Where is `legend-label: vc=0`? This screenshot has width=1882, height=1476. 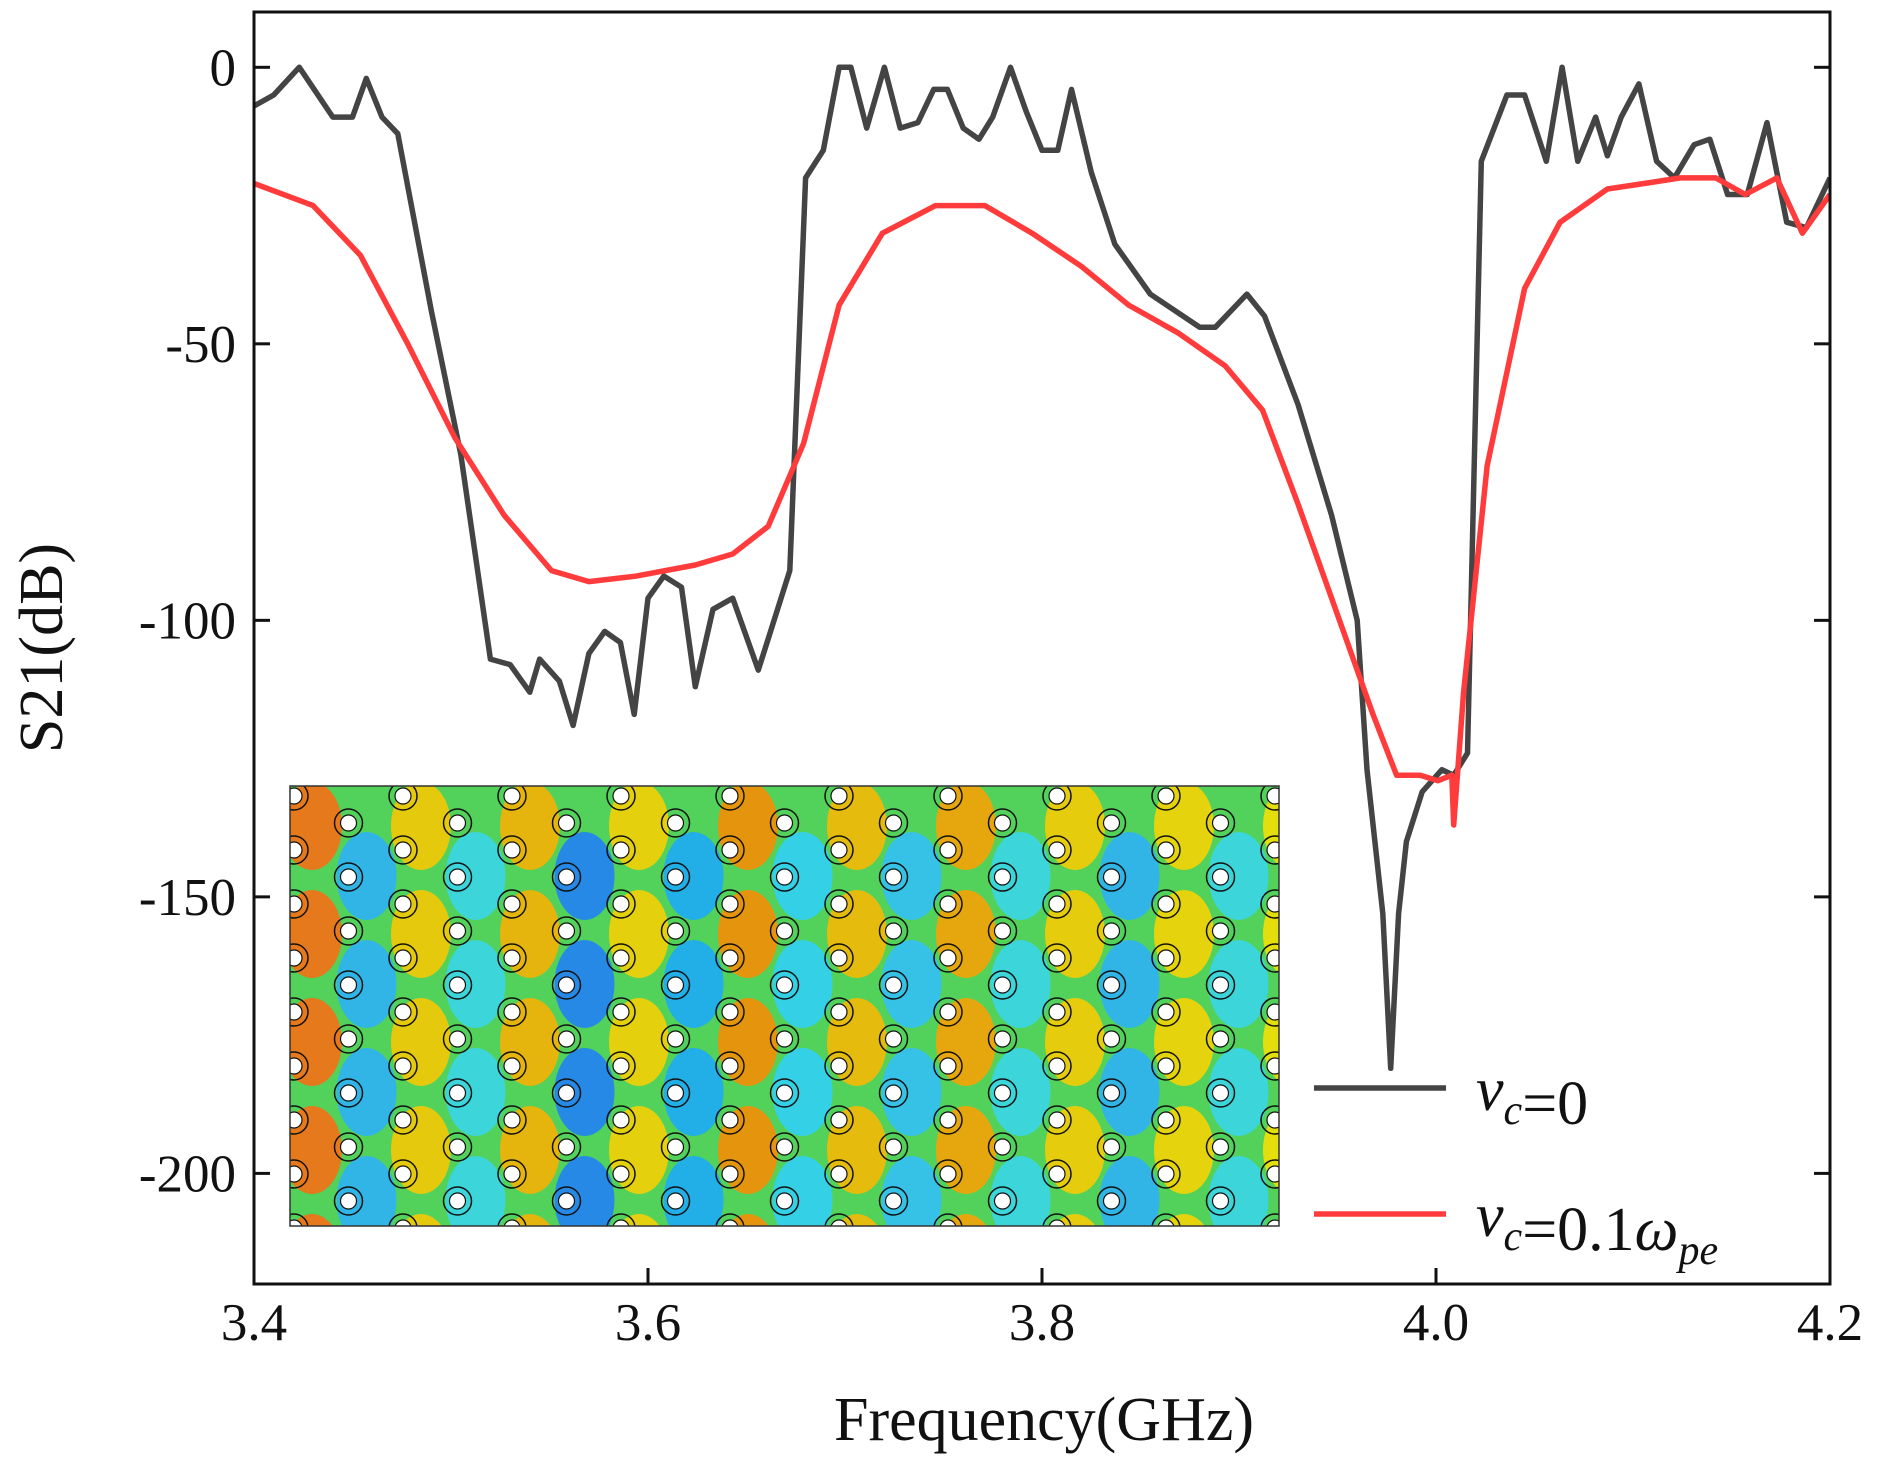
legend-label: vc=0 is located at coordinates (1532, 1097).